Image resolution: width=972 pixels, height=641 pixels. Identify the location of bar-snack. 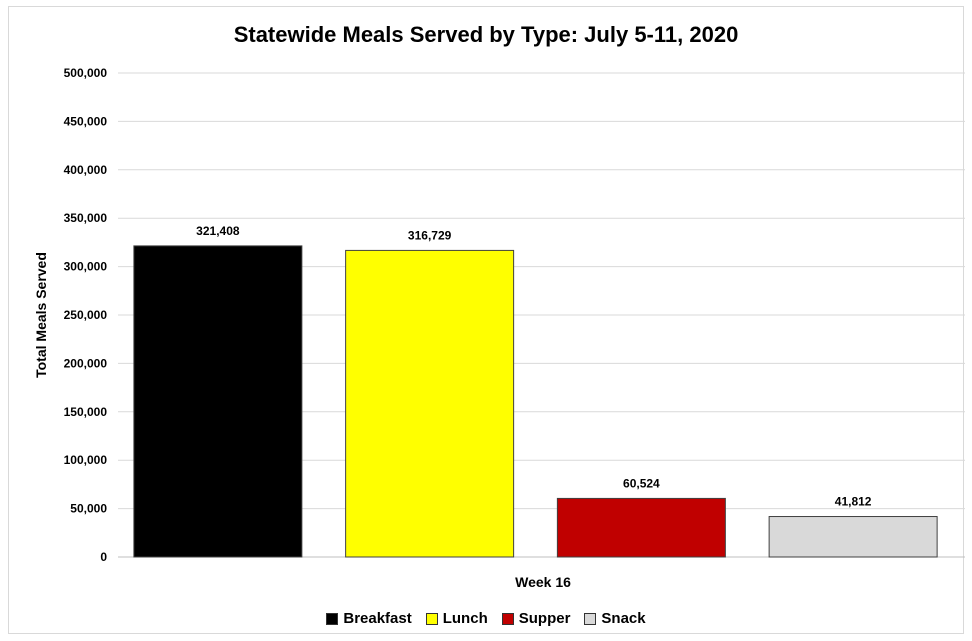
(853, 537).